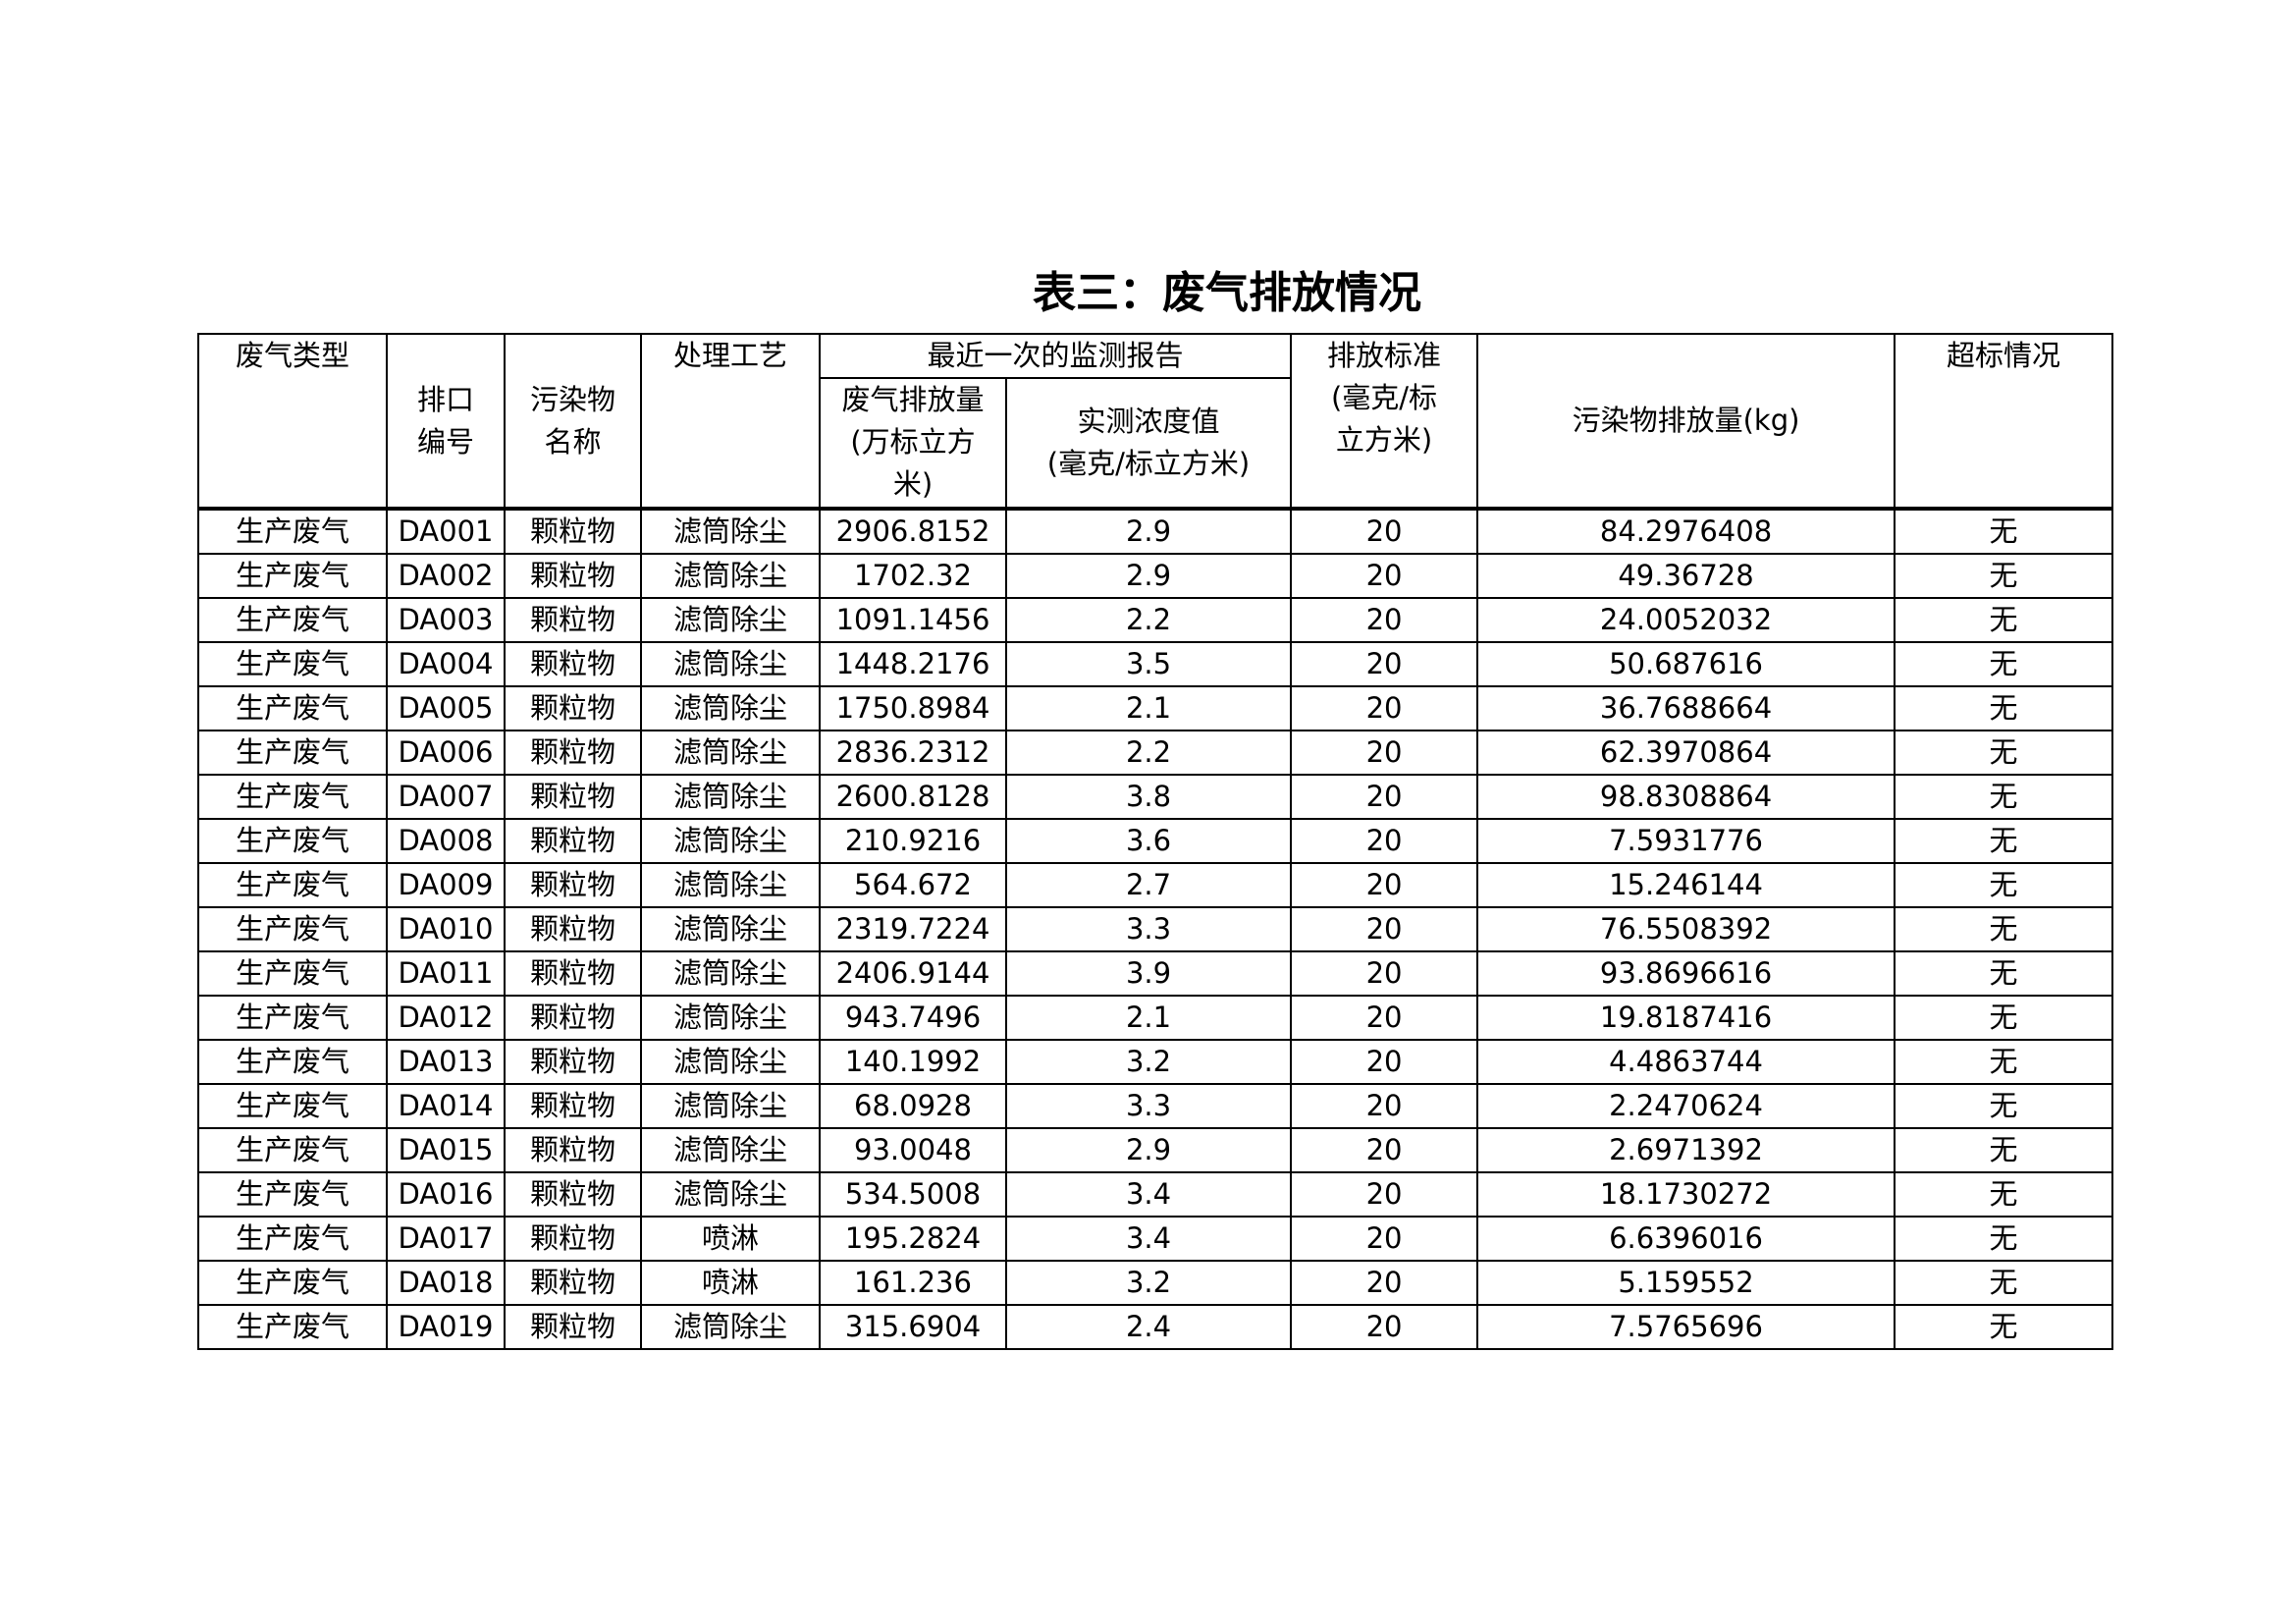 This screenshot has width=2296, height=1624. I want to click on cell-concentration: 3.6, so click(1148, 841).